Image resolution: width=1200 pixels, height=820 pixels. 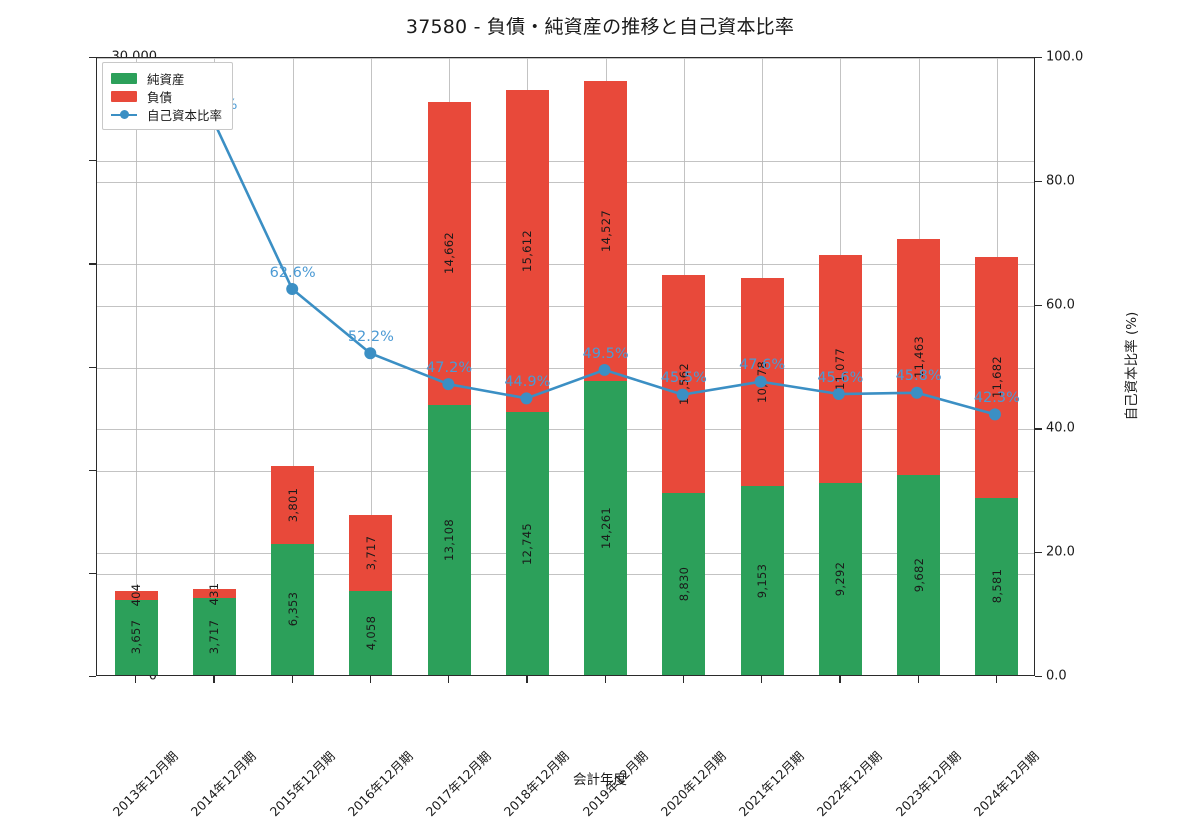 What do you see at coordinates (185, 115) in the screenshot?
I see `legend-item-label: 自己資本比率` at bounding box center [185, 115].